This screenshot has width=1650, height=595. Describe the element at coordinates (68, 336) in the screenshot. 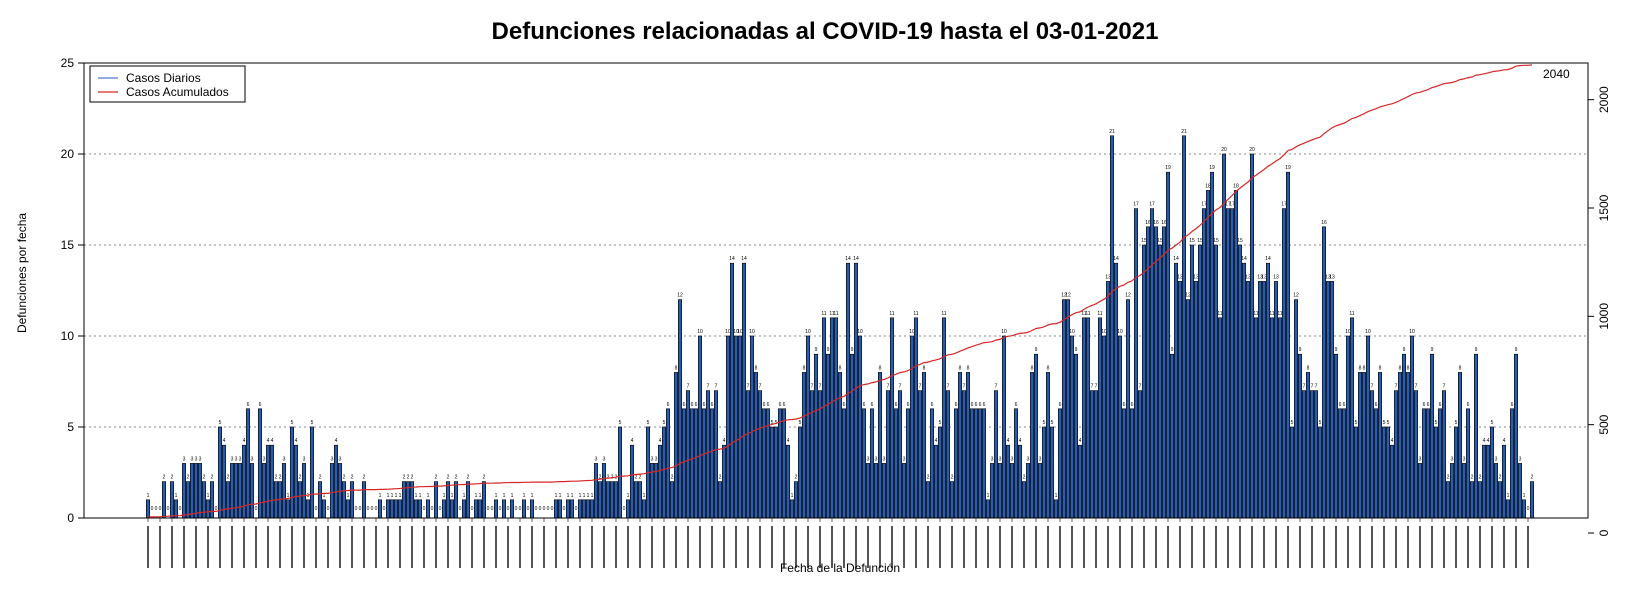

I see `y-tick-label: 10` at that location.